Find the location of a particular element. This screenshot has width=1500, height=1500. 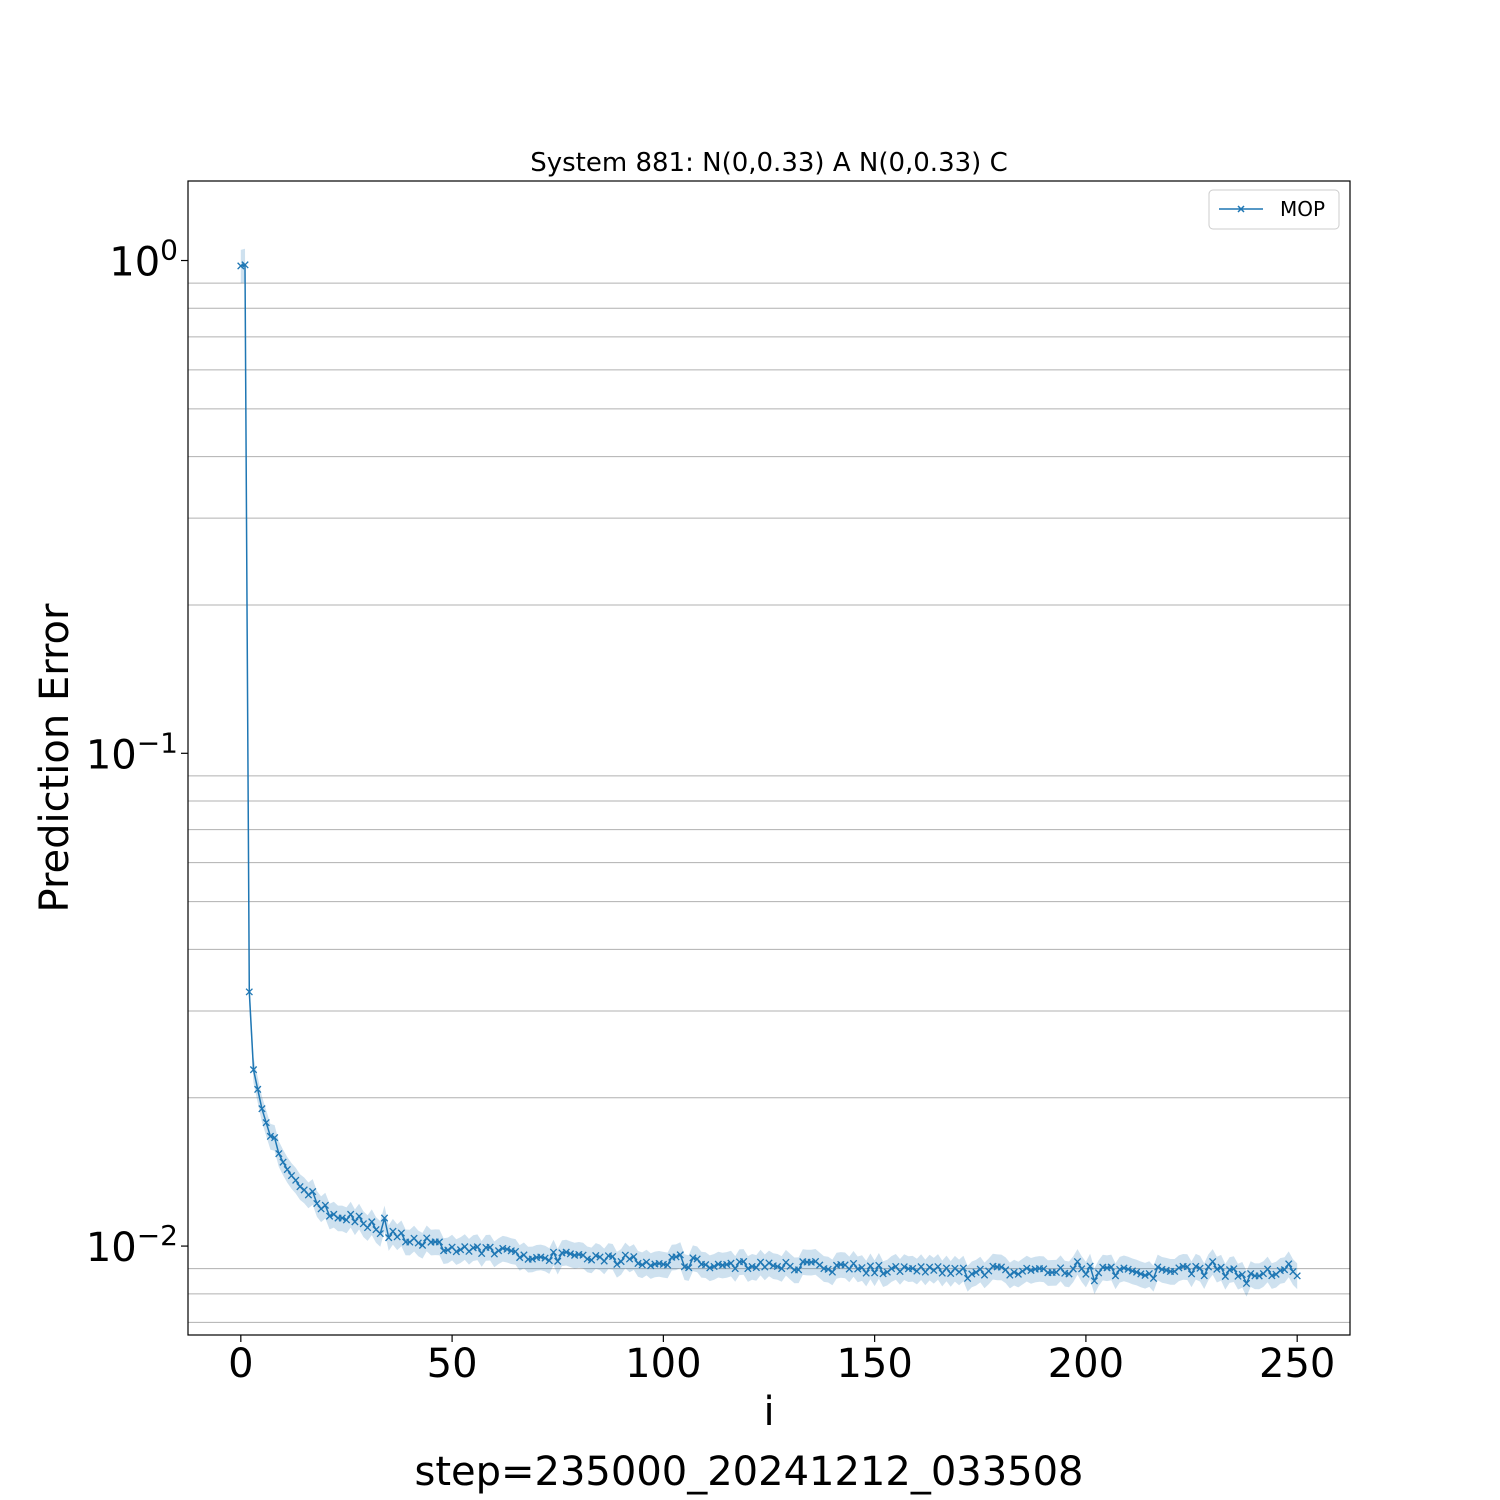

x-tick-label: 250 is located at coordinates (1297, 1364).